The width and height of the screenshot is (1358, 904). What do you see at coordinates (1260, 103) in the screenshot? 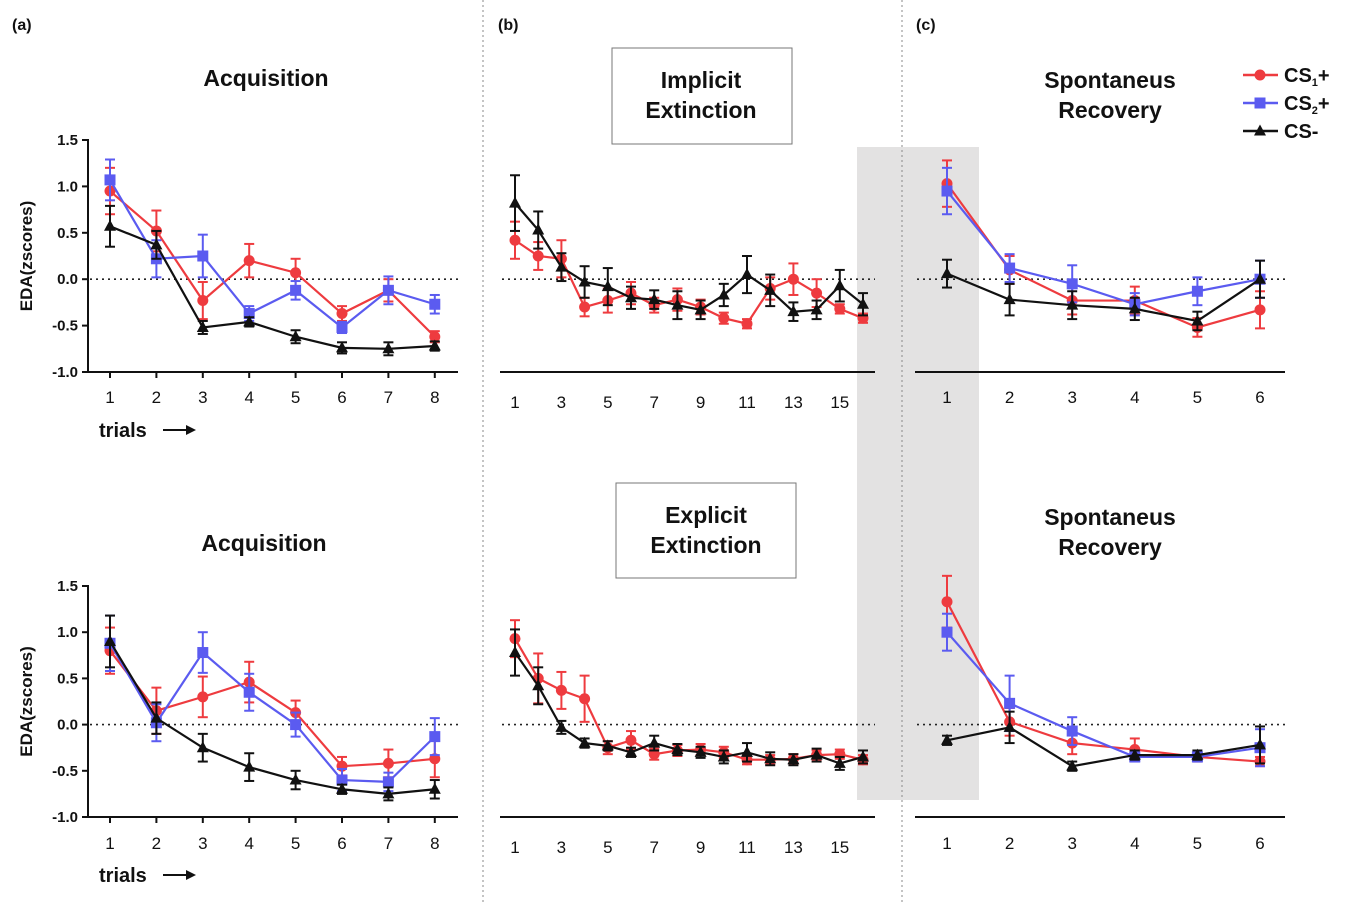
I see `legend-marker-square-icon` at bounding box center [1260, 103].